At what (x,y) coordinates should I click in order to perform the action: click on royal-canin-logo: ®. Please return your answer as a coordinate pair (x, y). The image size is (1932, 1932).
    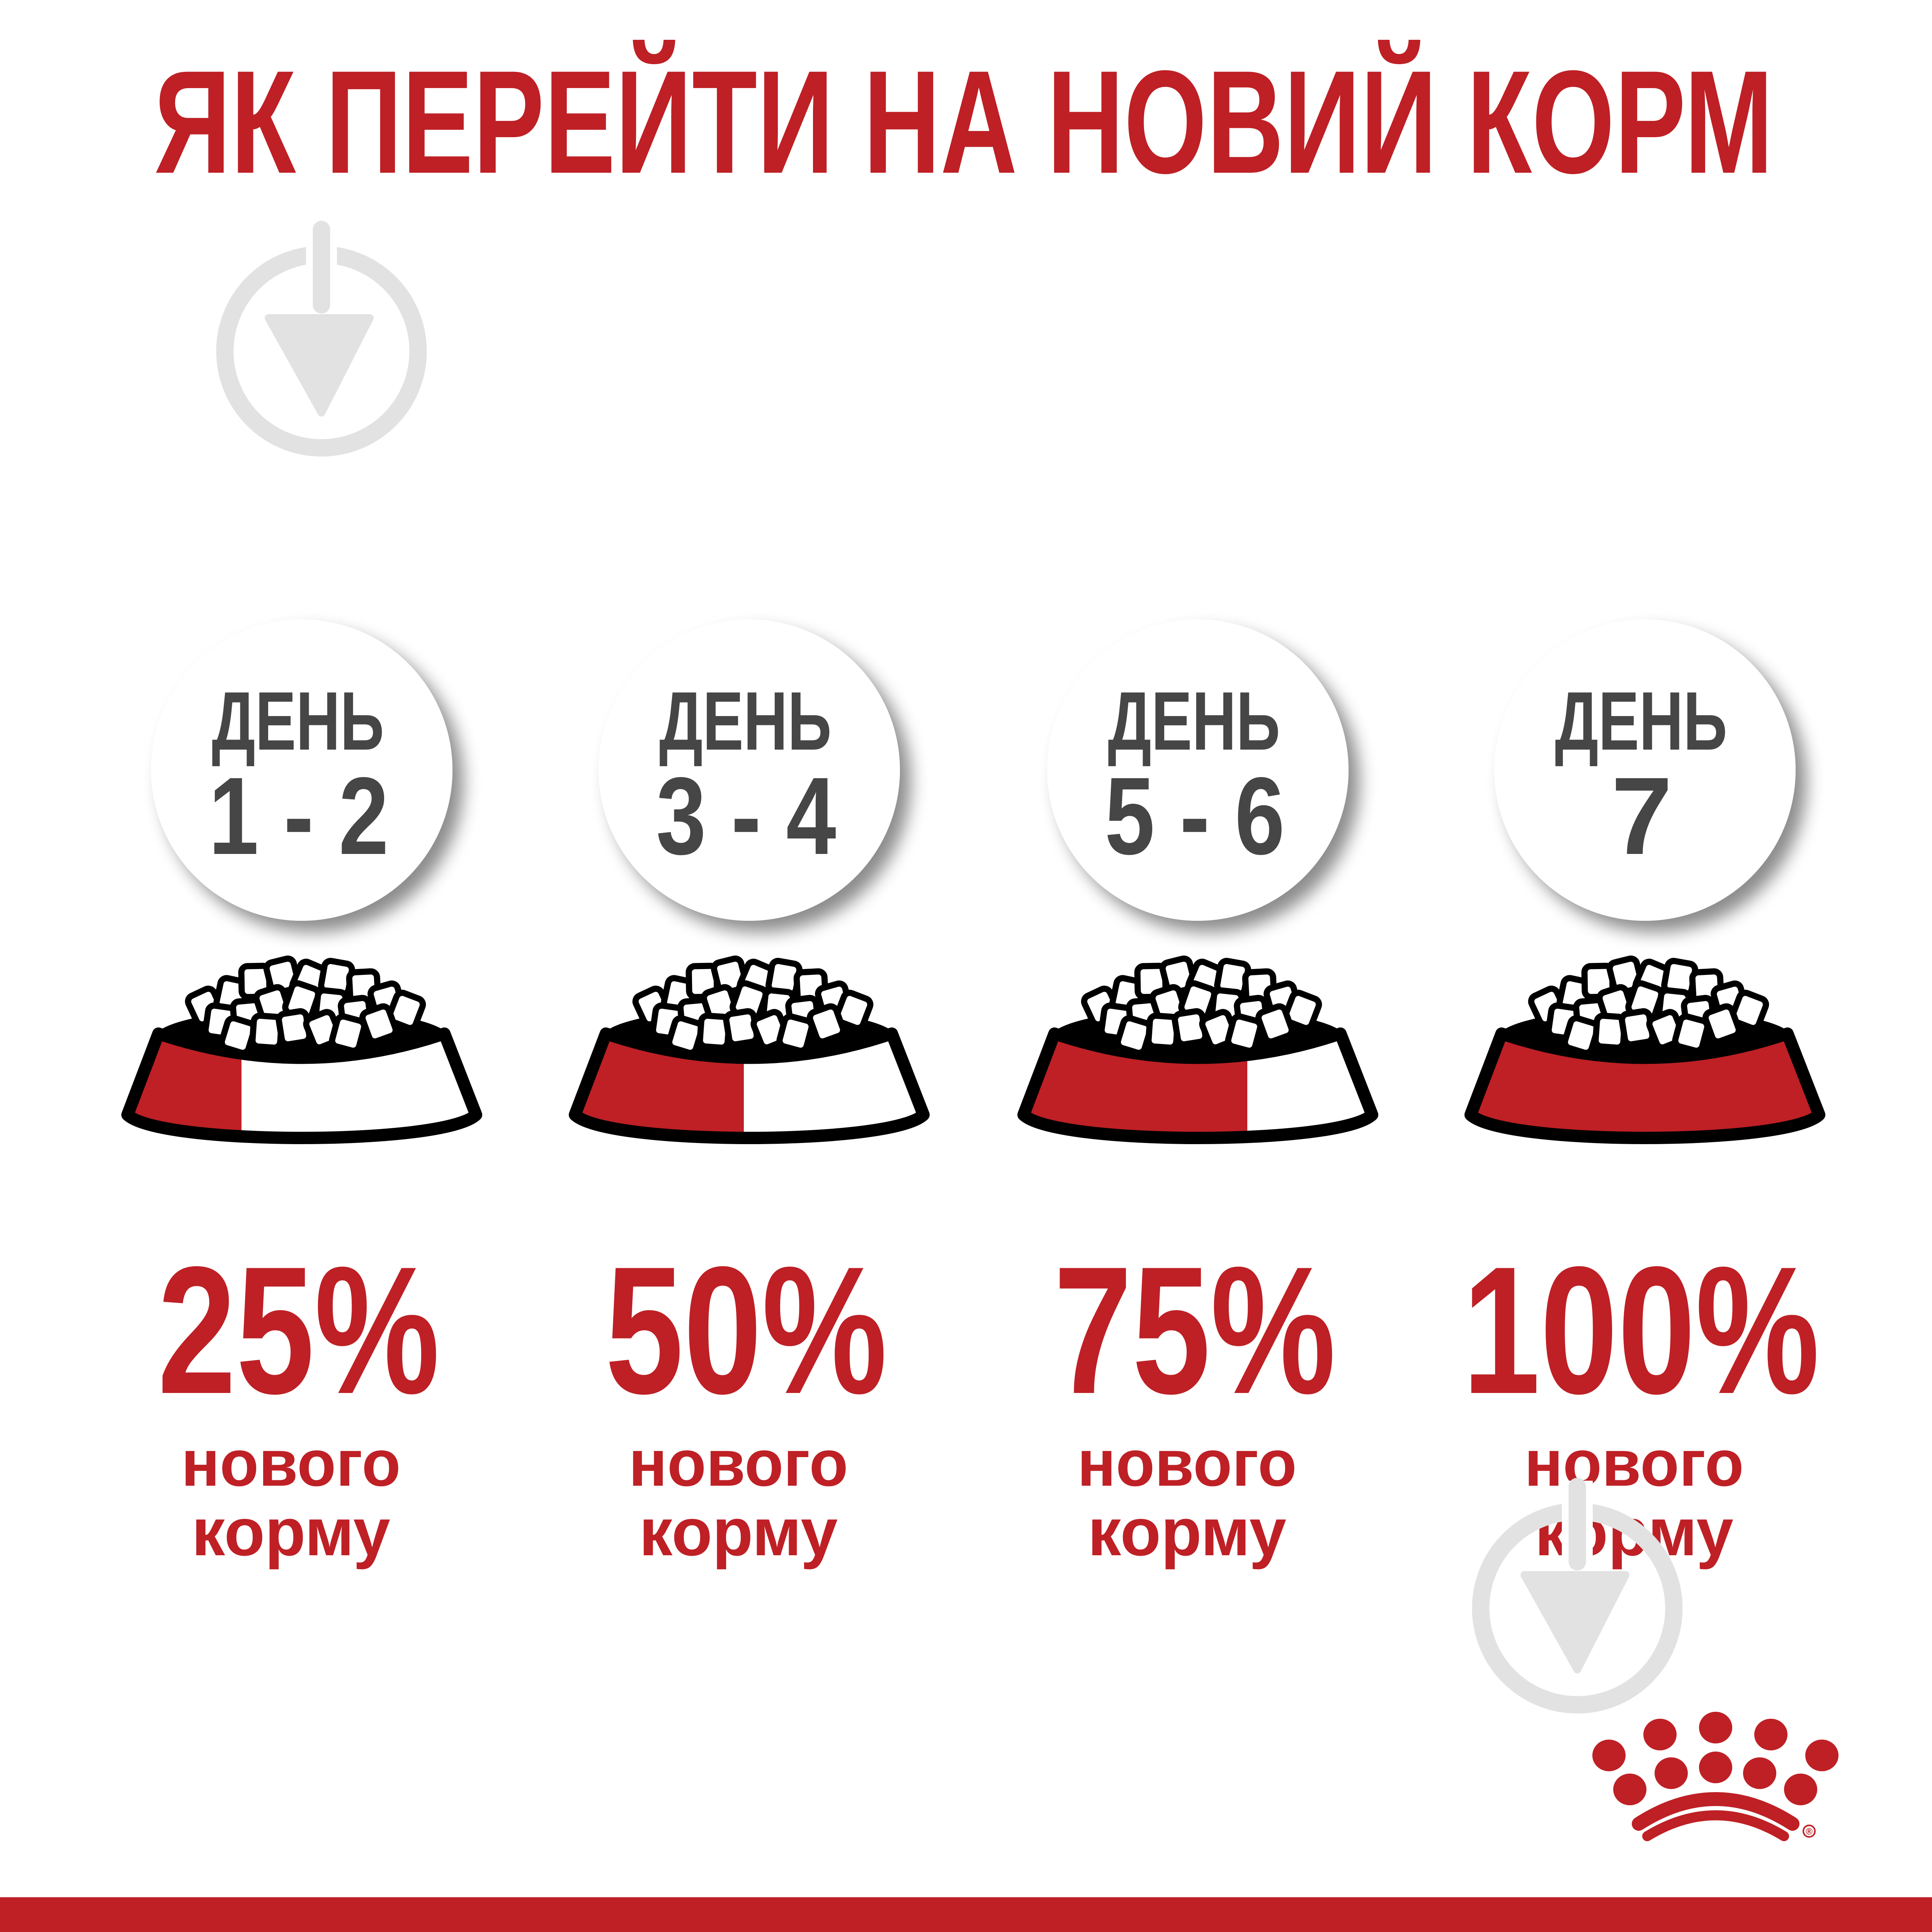
    Looking at the image, I should click on (1715, 1777).